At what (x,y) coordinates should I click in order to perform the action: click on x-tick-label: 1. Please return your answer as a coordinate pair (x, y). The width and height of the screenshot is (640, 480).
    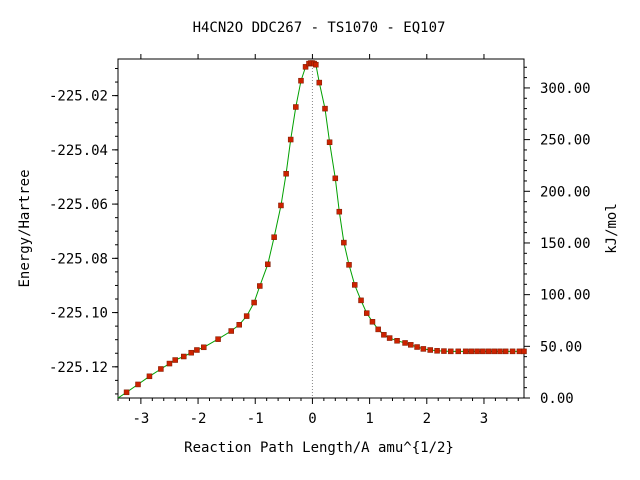
    Looking at the image, I should click on (369, 419).